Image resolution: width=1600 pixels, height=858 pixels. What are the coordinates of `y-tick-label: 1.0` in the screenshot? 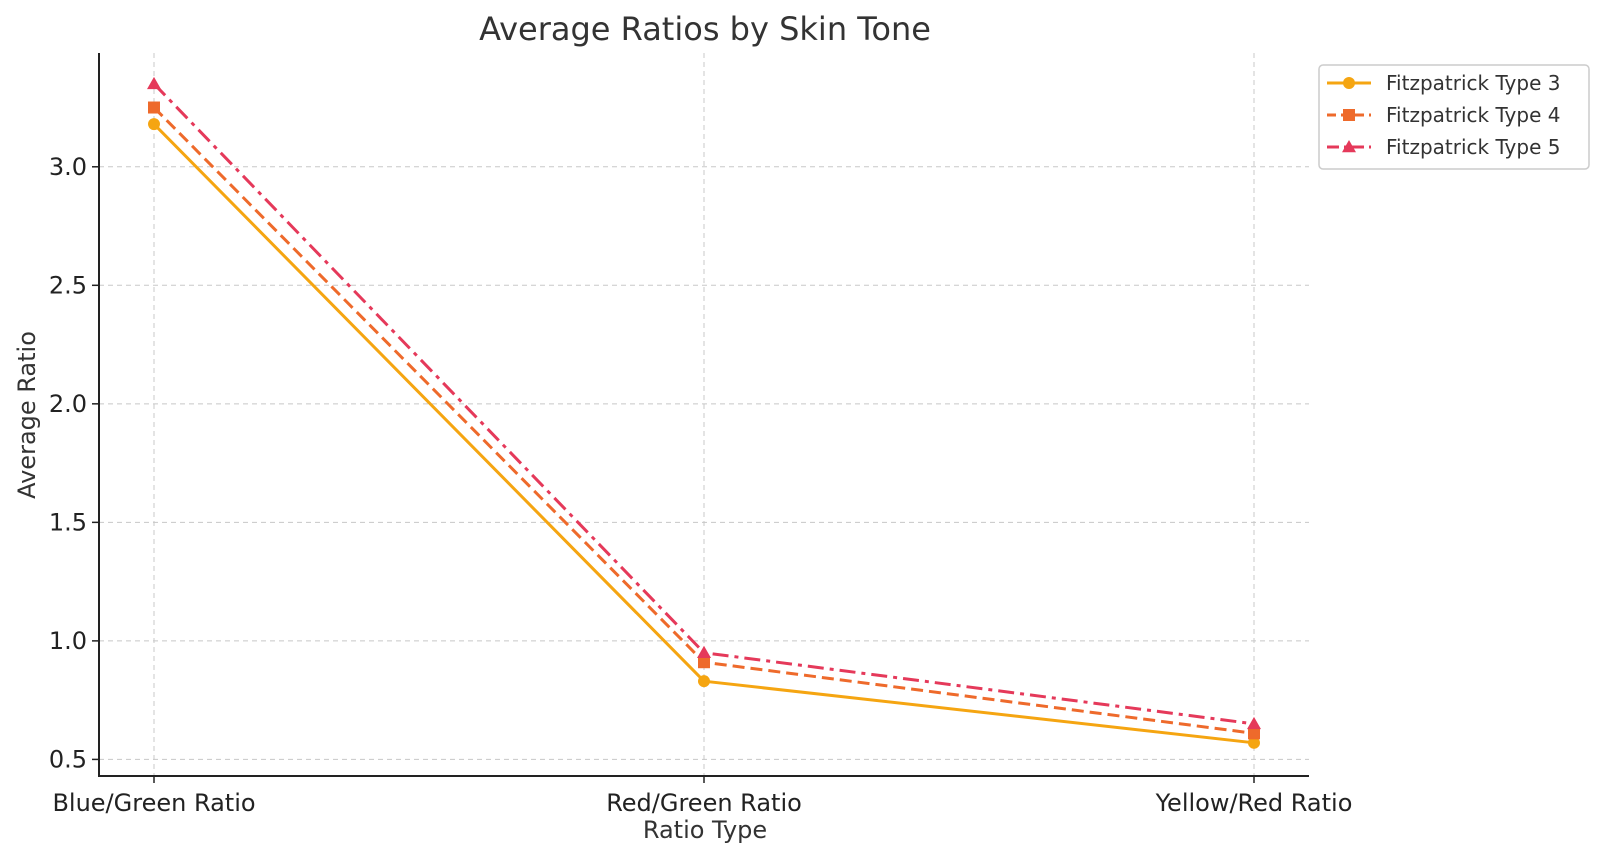 It's located at (68, 641).